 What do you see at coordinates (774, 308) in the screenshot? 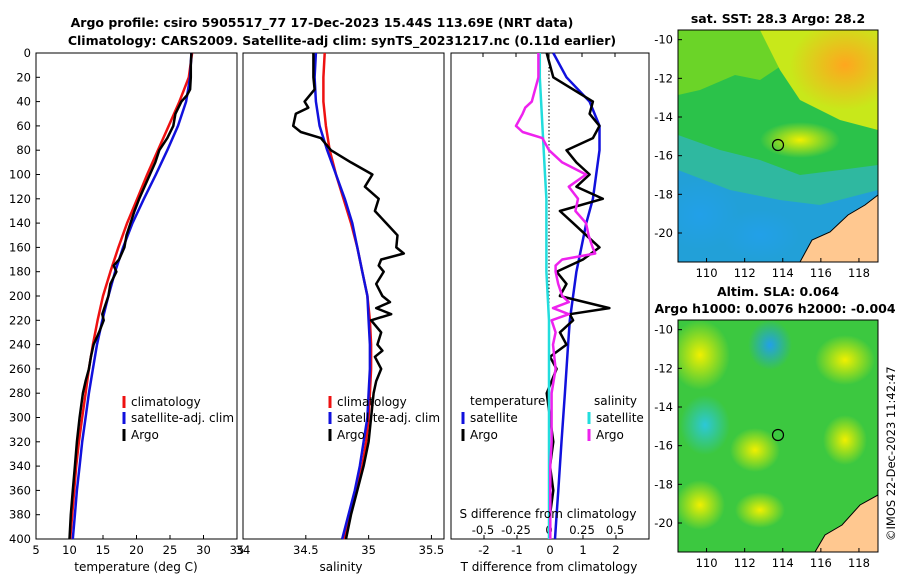
I see `sla-map-title-2: Argo h1000: 0.0076 h2000: -0.004` at bounding box center [774, 308].